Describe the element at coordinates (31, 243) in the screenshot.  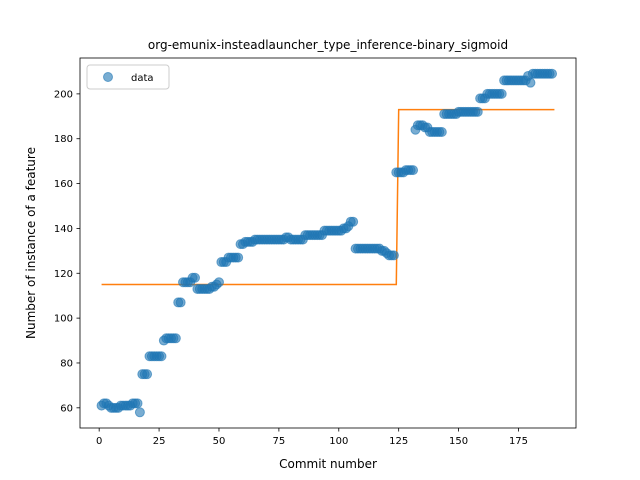
I see `y-axis-label: Number of instance of a feature` at that location.